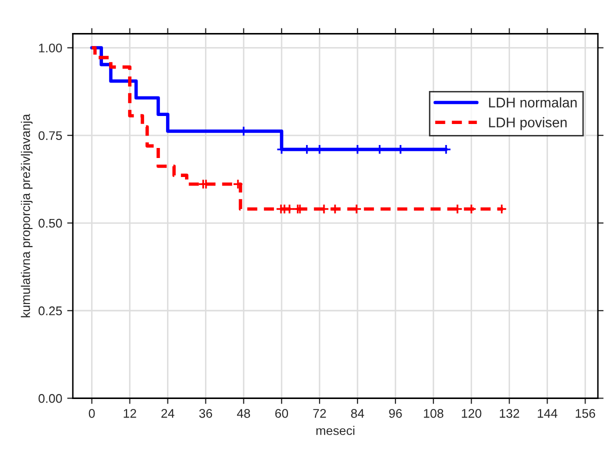 The height and width of the screenshot is (450, 607). Describe the element at coordinates (472, 413) in the screenshot. I see `x-tick-label: 120` at that location.